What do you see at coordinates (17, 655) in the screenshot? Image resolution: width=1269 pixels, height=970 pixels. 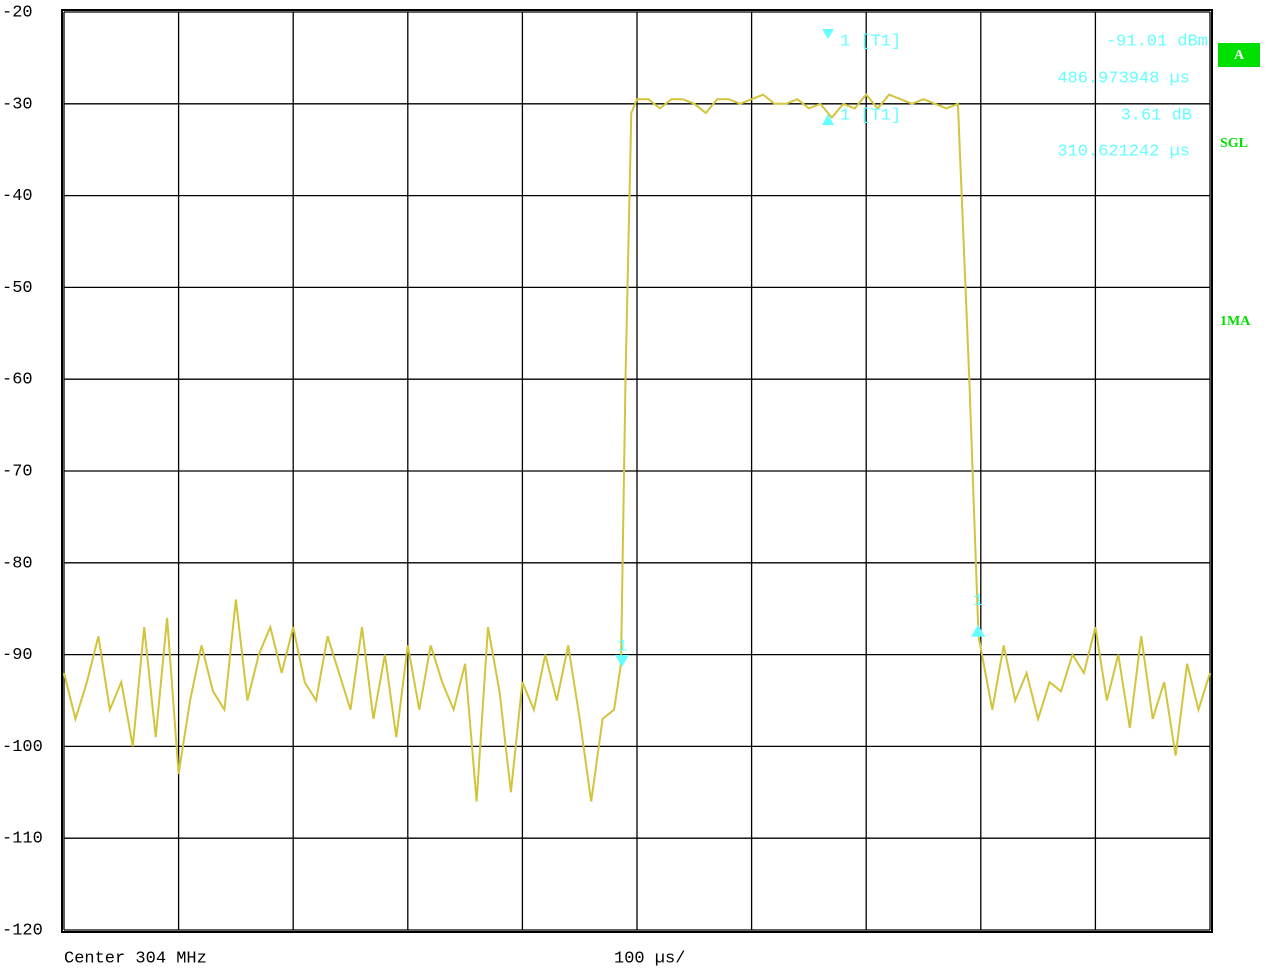 I see `y-tick-label: -90` at bounding box center [17, 655].